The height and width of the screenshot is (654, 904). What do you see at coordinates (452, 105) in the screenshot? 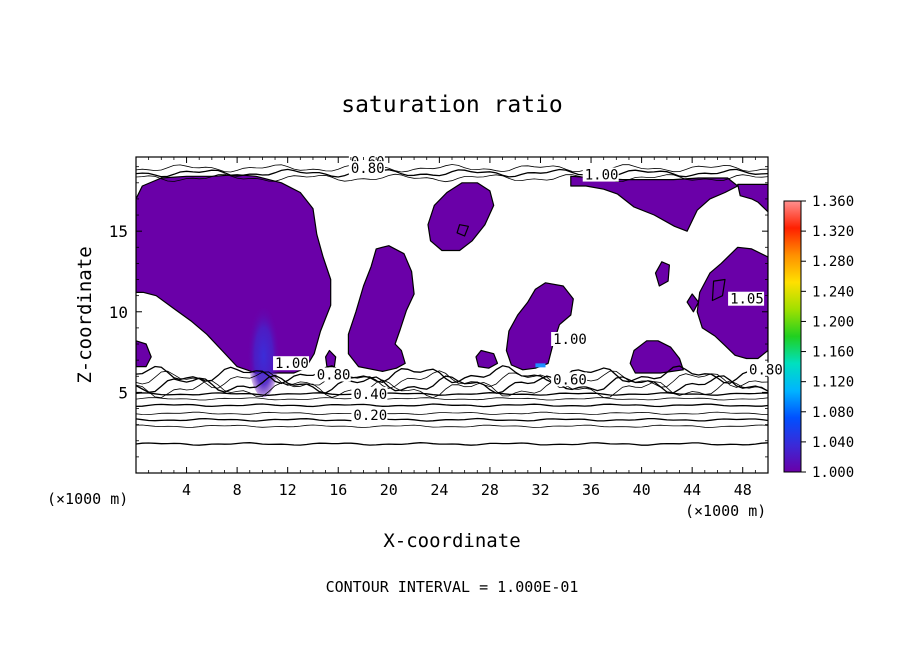
I see `chart-title: saturation ratio` at bounding box center [452, 105].